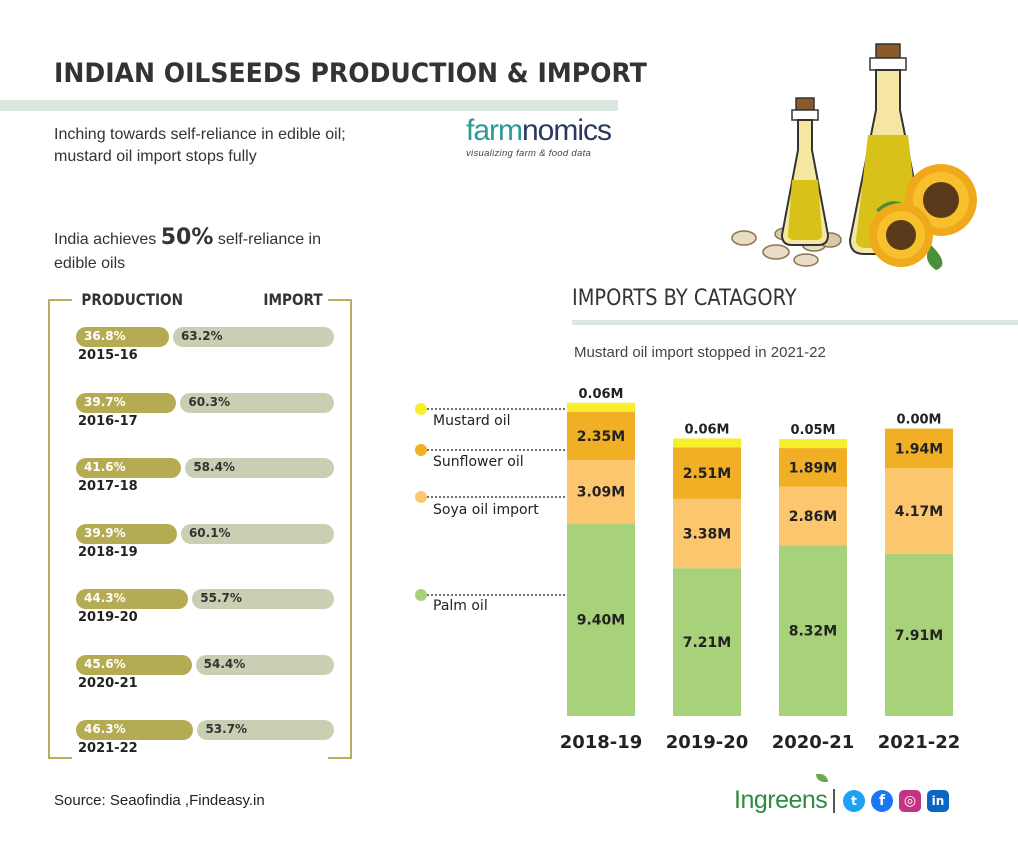 The width and height of the screenshot is (1018, 842). Describe the element at coordinates (257, 533) in the screenshot. I see `import-bar: 60.1%` at that location.